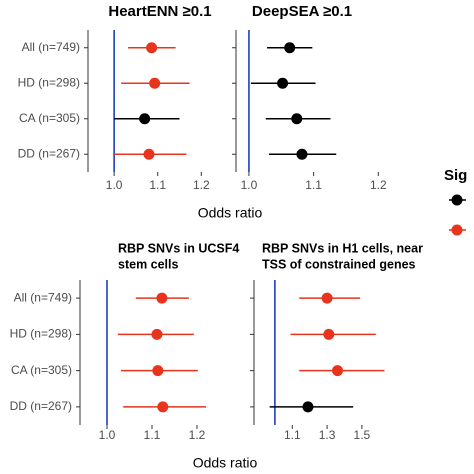  I want to click on x-tick-label: 1.5, so click(362, 435).